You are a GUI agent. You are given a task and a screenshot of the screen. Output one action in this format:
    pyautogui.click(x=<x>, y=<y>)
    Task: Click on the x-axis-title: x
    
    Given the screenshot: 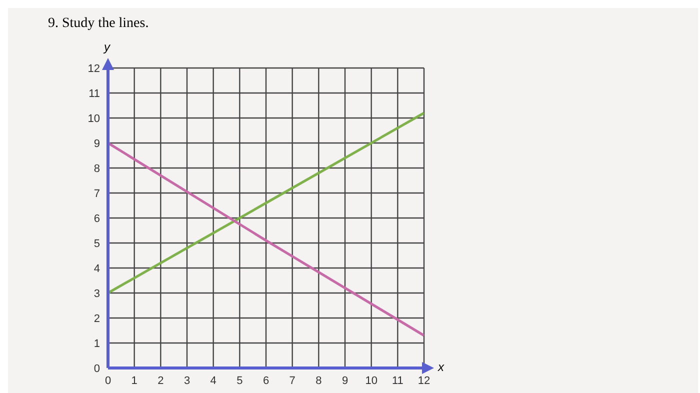 What is the action you would take?
    pyautogui.click(x=441, y=367)
    